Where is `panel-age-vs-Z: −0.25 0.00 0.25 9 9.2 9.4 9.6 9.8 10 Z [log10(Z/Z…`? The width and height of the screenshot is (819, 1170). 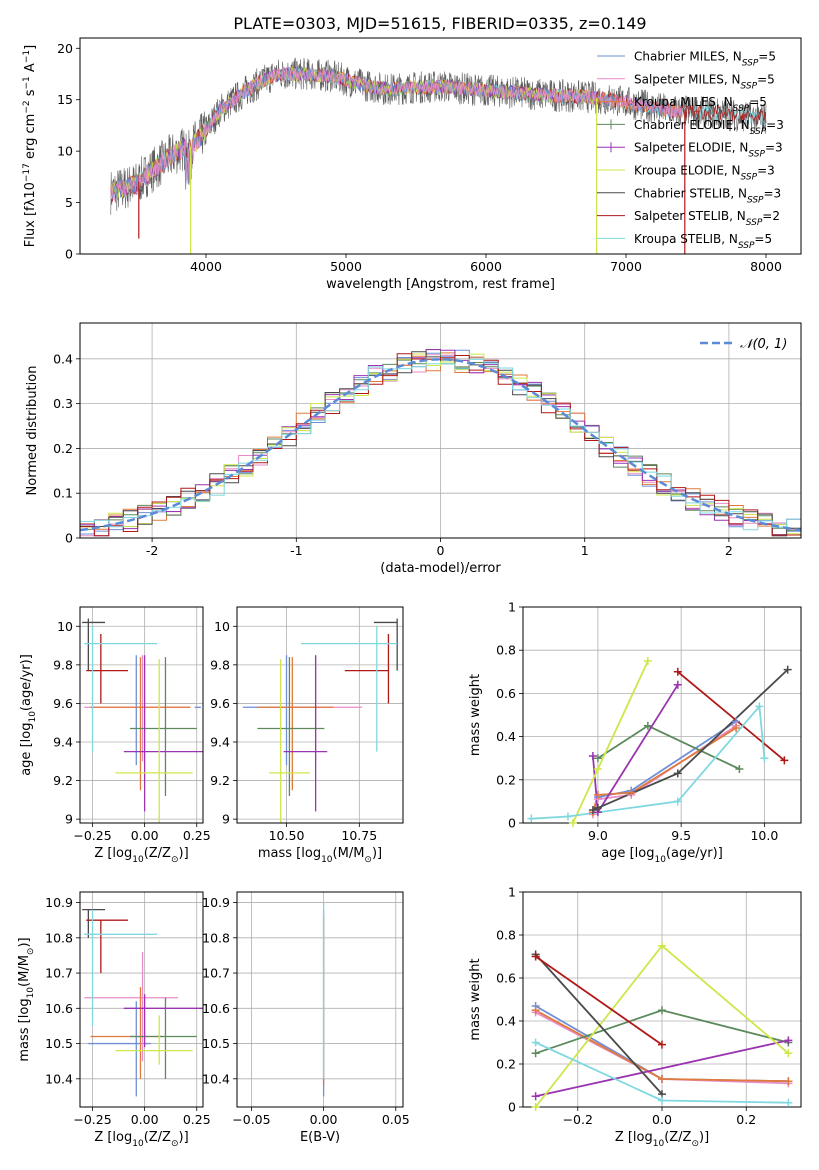
panel-age-vs-Z: −0.25 0.00 0.25 9 9.2 9.4 9.6 9.8 10 Z [log10(Z/Z… is located at coordinates (115, 735).